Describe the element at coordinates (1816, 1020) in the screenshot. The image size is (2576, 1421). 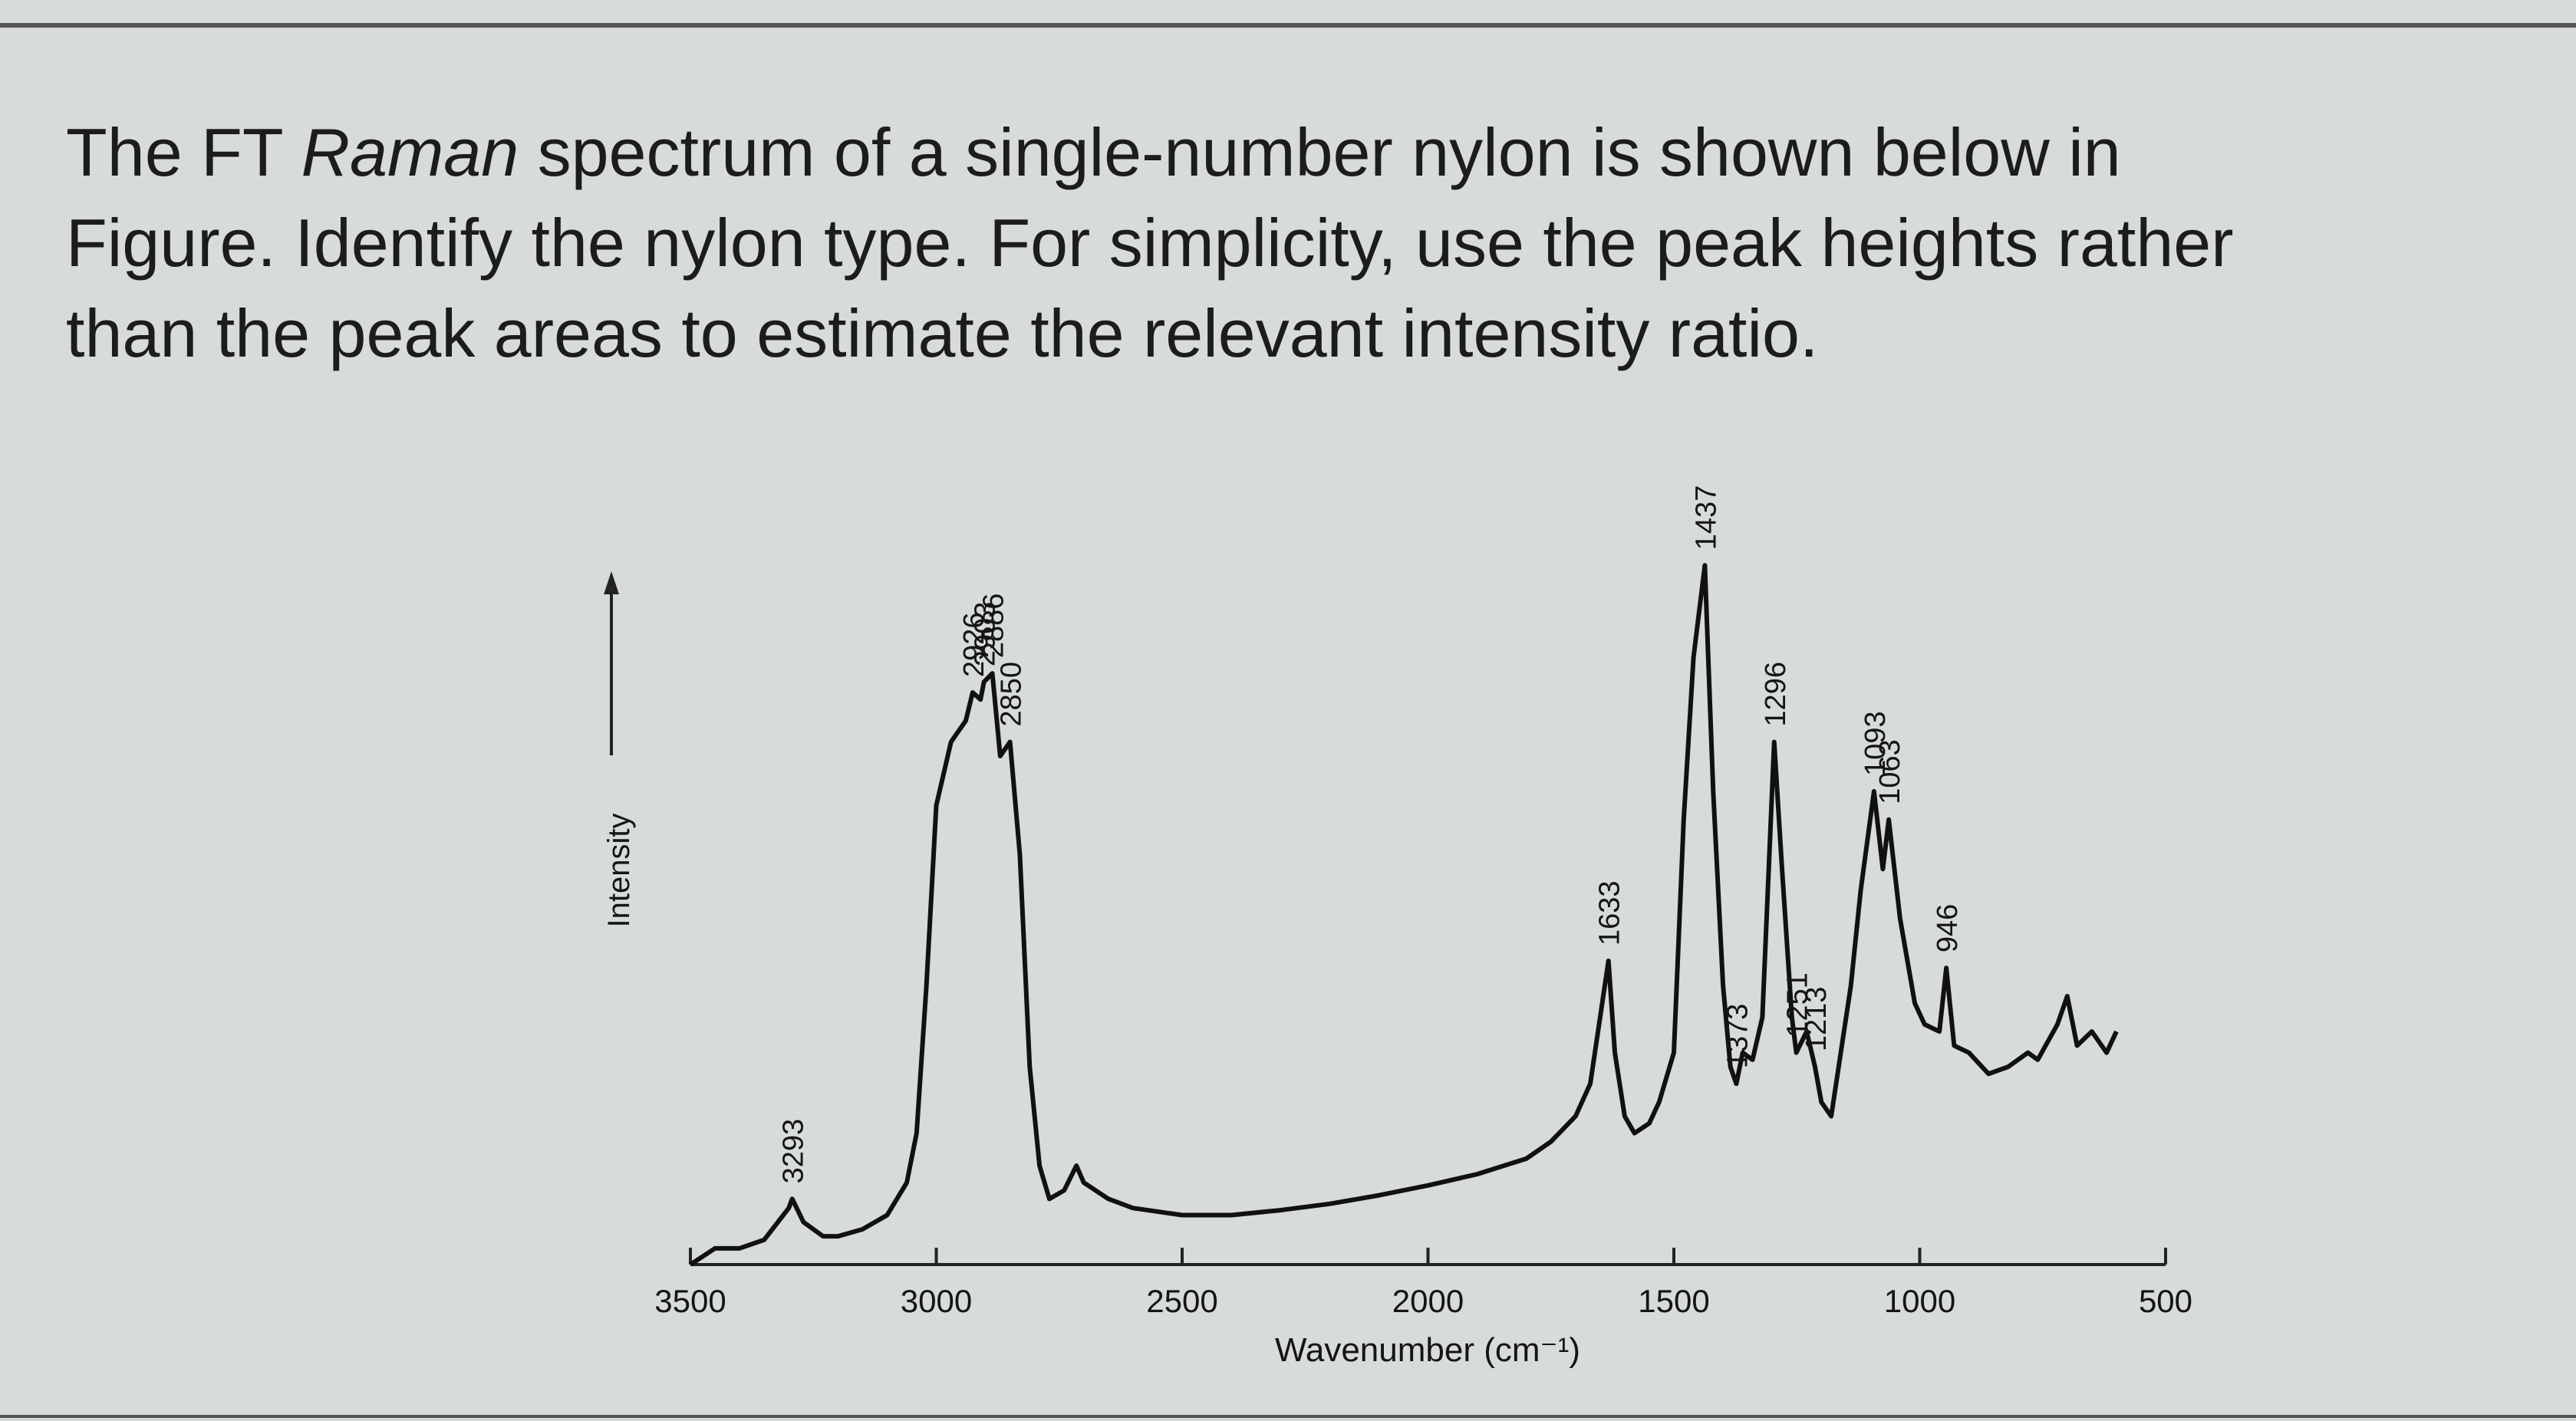
I see `peak-label: 1213` at that location.